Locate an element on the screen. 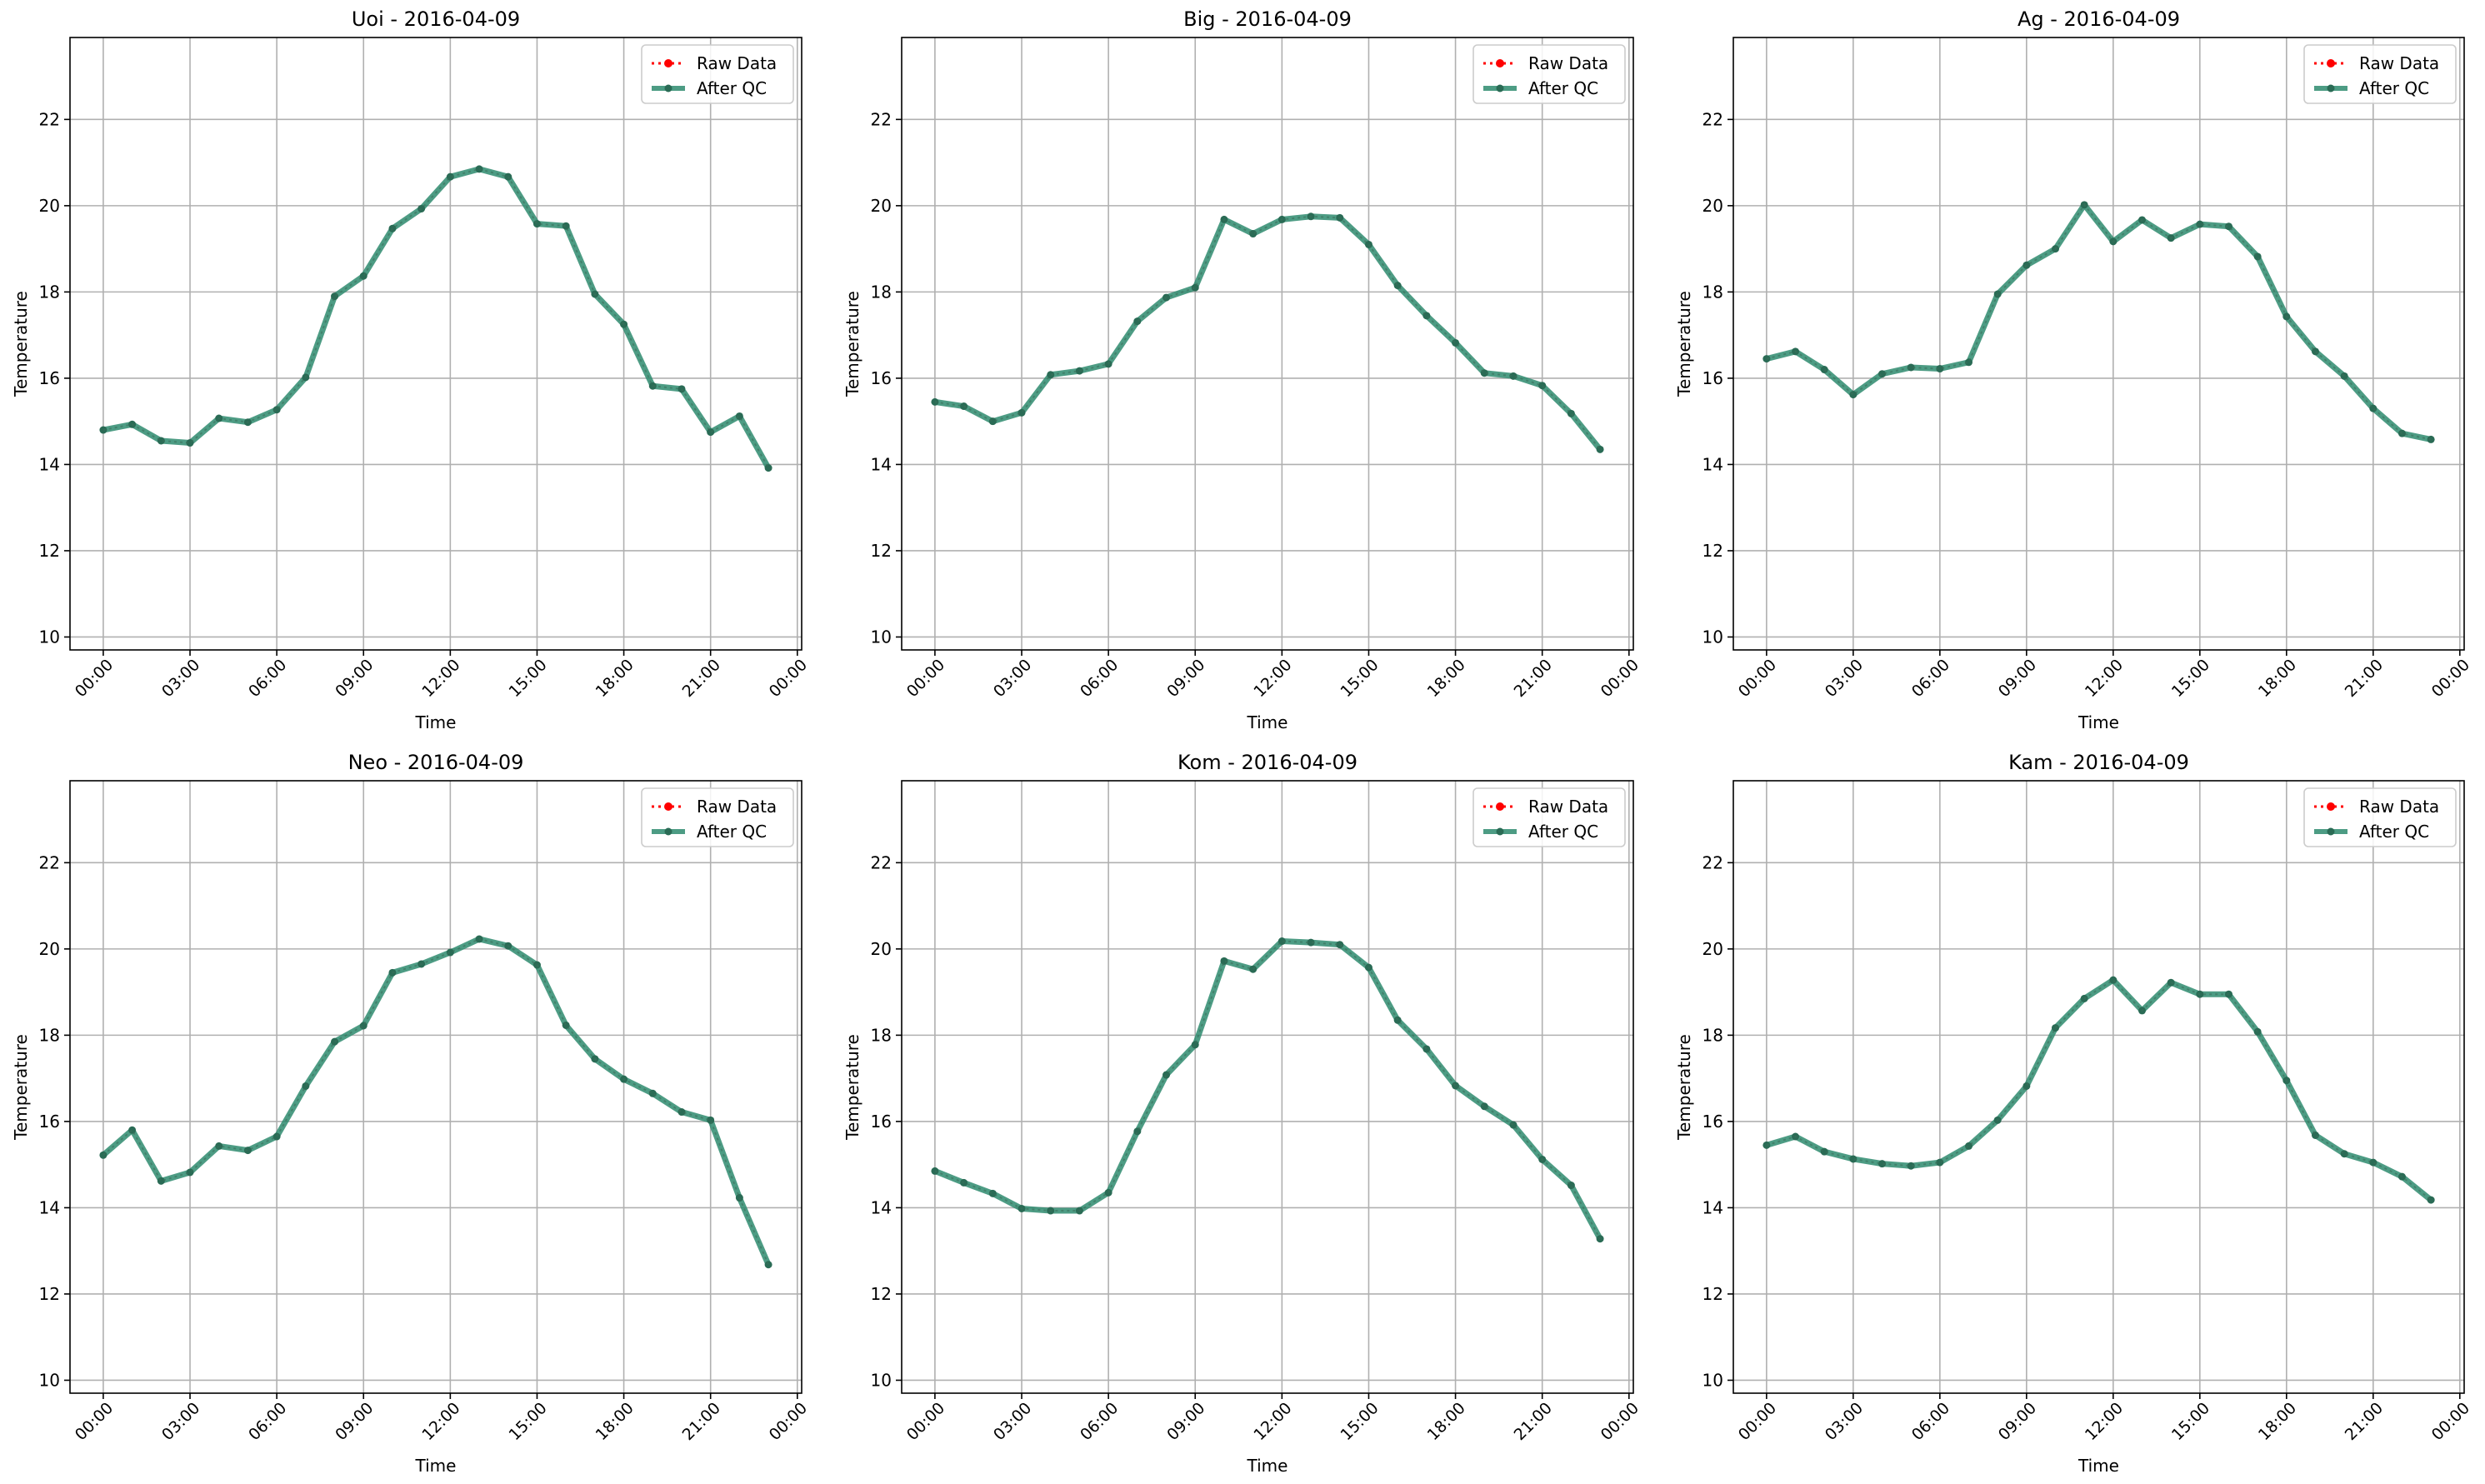 The image size is (2485, 1484). chart-title: Kom - 2016-04-09 is located at coordinates (1268, 762).